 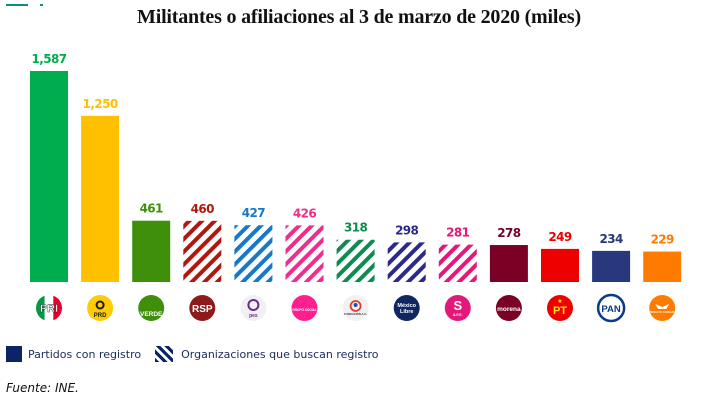 What do you see at coordinates (100, 104) in the screenshot?
I see `value-label: 1,250` at bounding box center [100, 104].